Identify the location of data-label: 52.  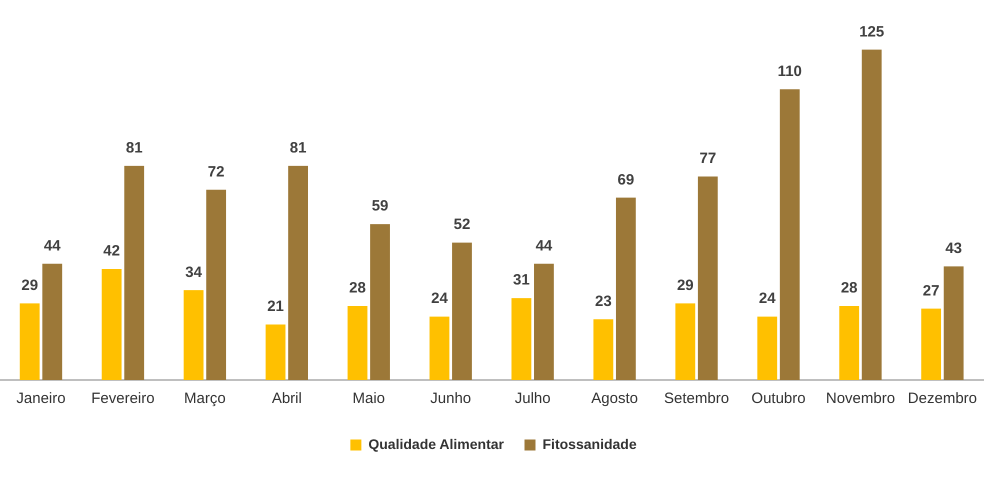
(462, 225).